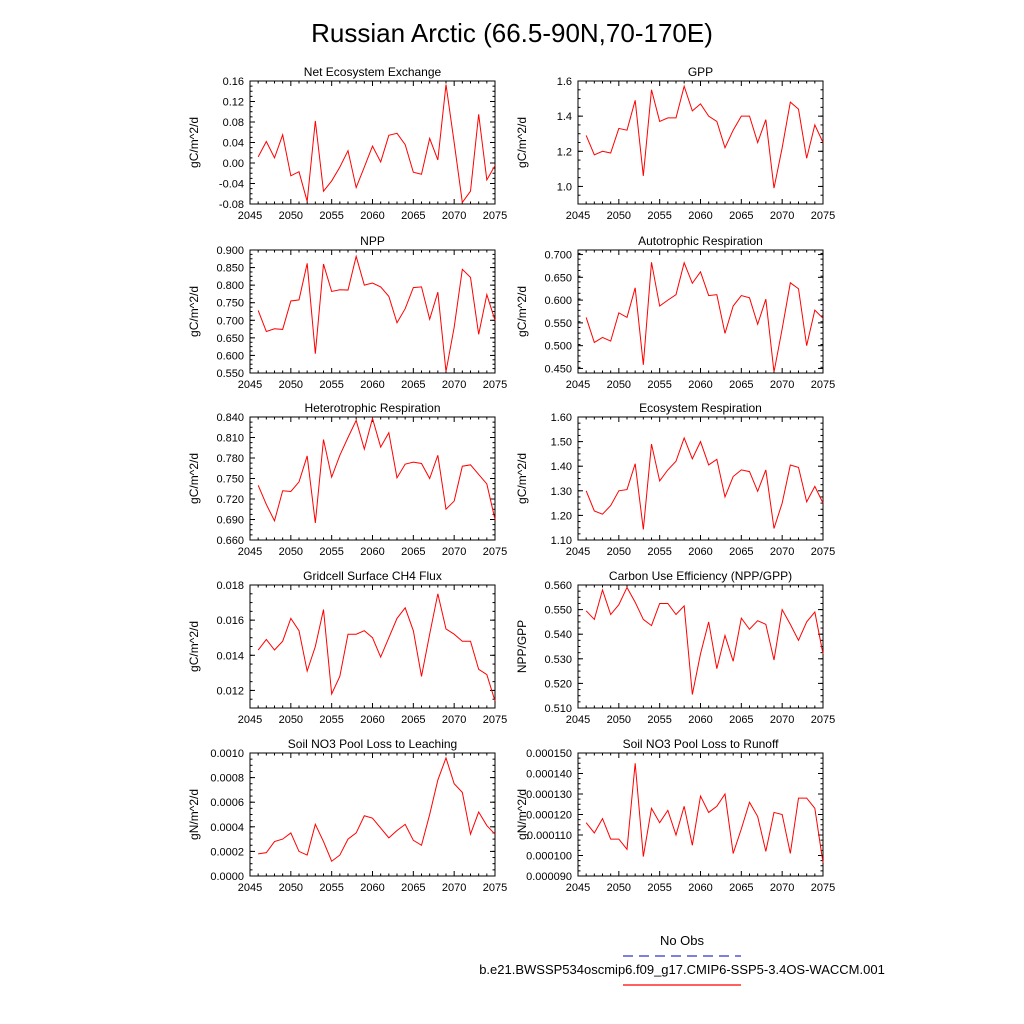 Image resolution: width=1024 pixels, height=1024 pixels. Describe the element at coordinates (230, 521) in the screenshot. I see `y-tick-label: 0.690` at that location.